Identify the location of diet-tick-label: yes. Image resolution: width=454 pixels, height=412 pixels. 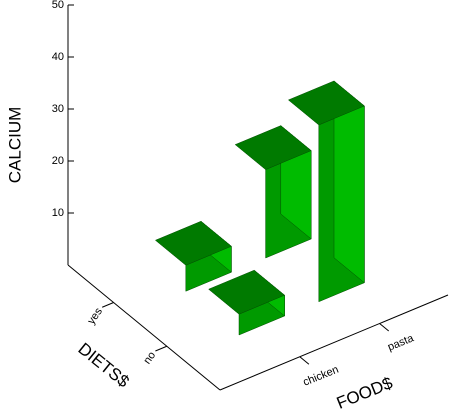
(95, 315).